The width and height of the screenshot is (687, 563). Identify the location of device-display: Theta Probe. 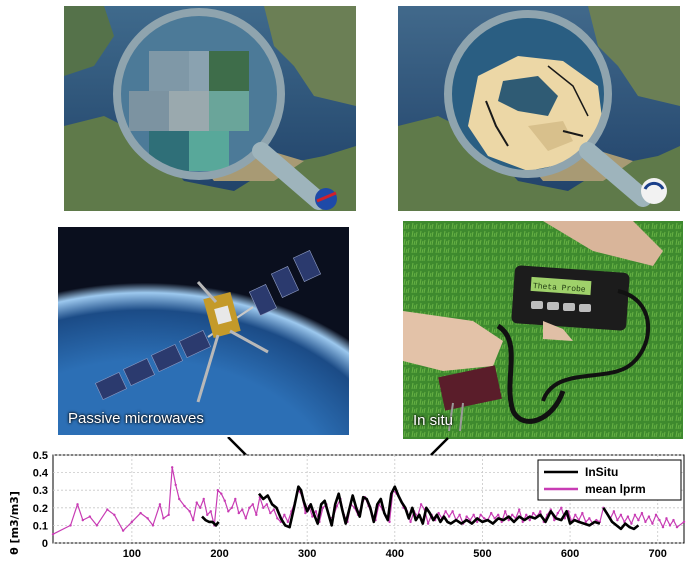
(560, 288).